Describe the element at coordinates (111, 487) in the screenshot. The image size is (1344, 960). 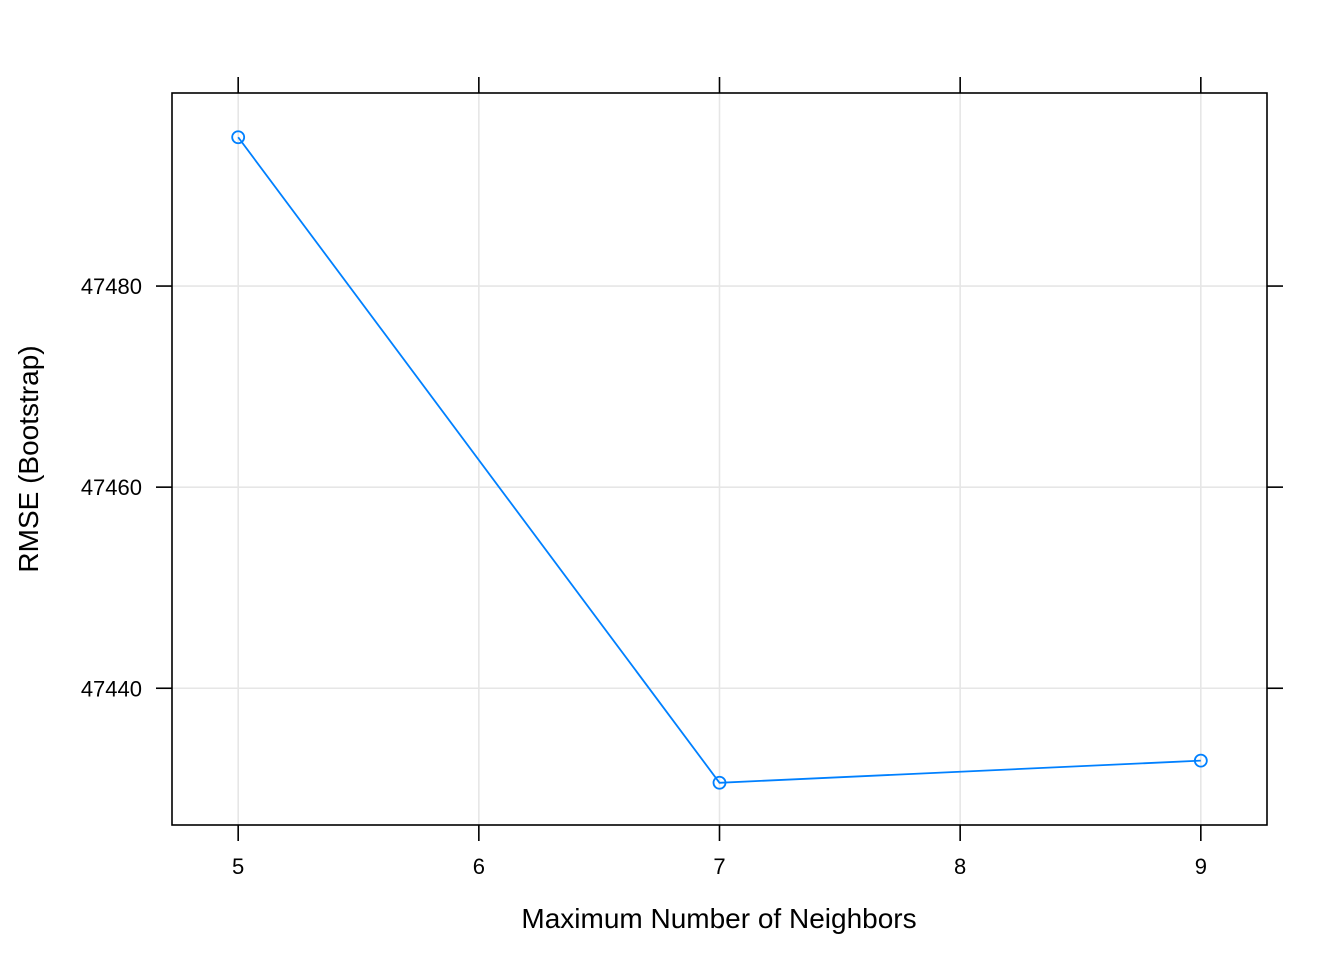
I see `y-tick-label: 47460` at that location.